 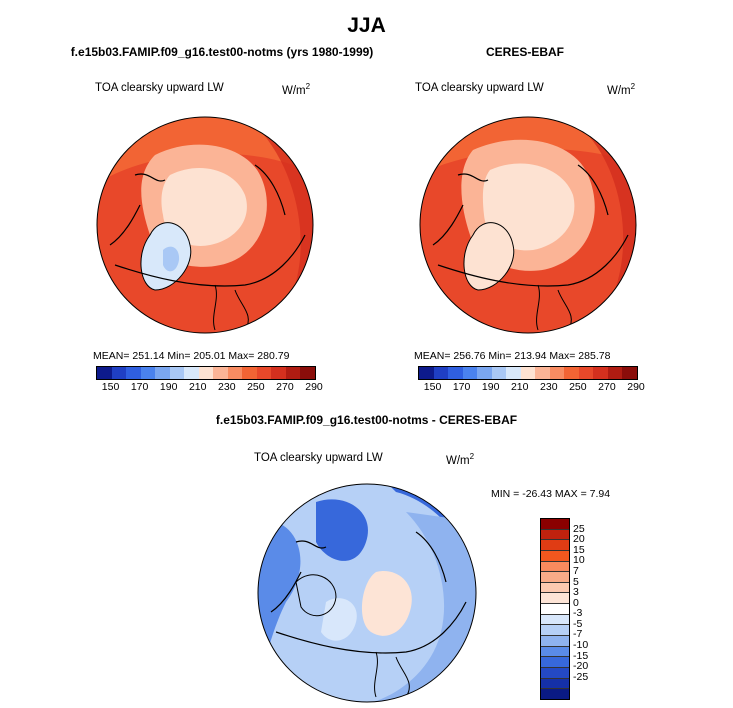 I want to click on panel3-colorbar-tick-label: 3, so click(x=576, y=592).